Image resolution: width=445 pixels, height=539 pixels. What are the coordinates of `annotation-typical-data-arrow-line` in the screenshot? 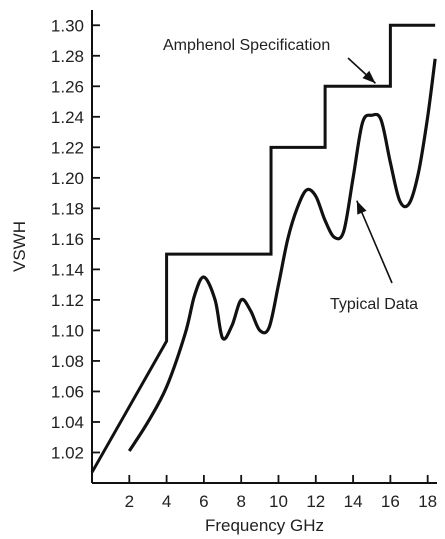 It's located at (374, 242).